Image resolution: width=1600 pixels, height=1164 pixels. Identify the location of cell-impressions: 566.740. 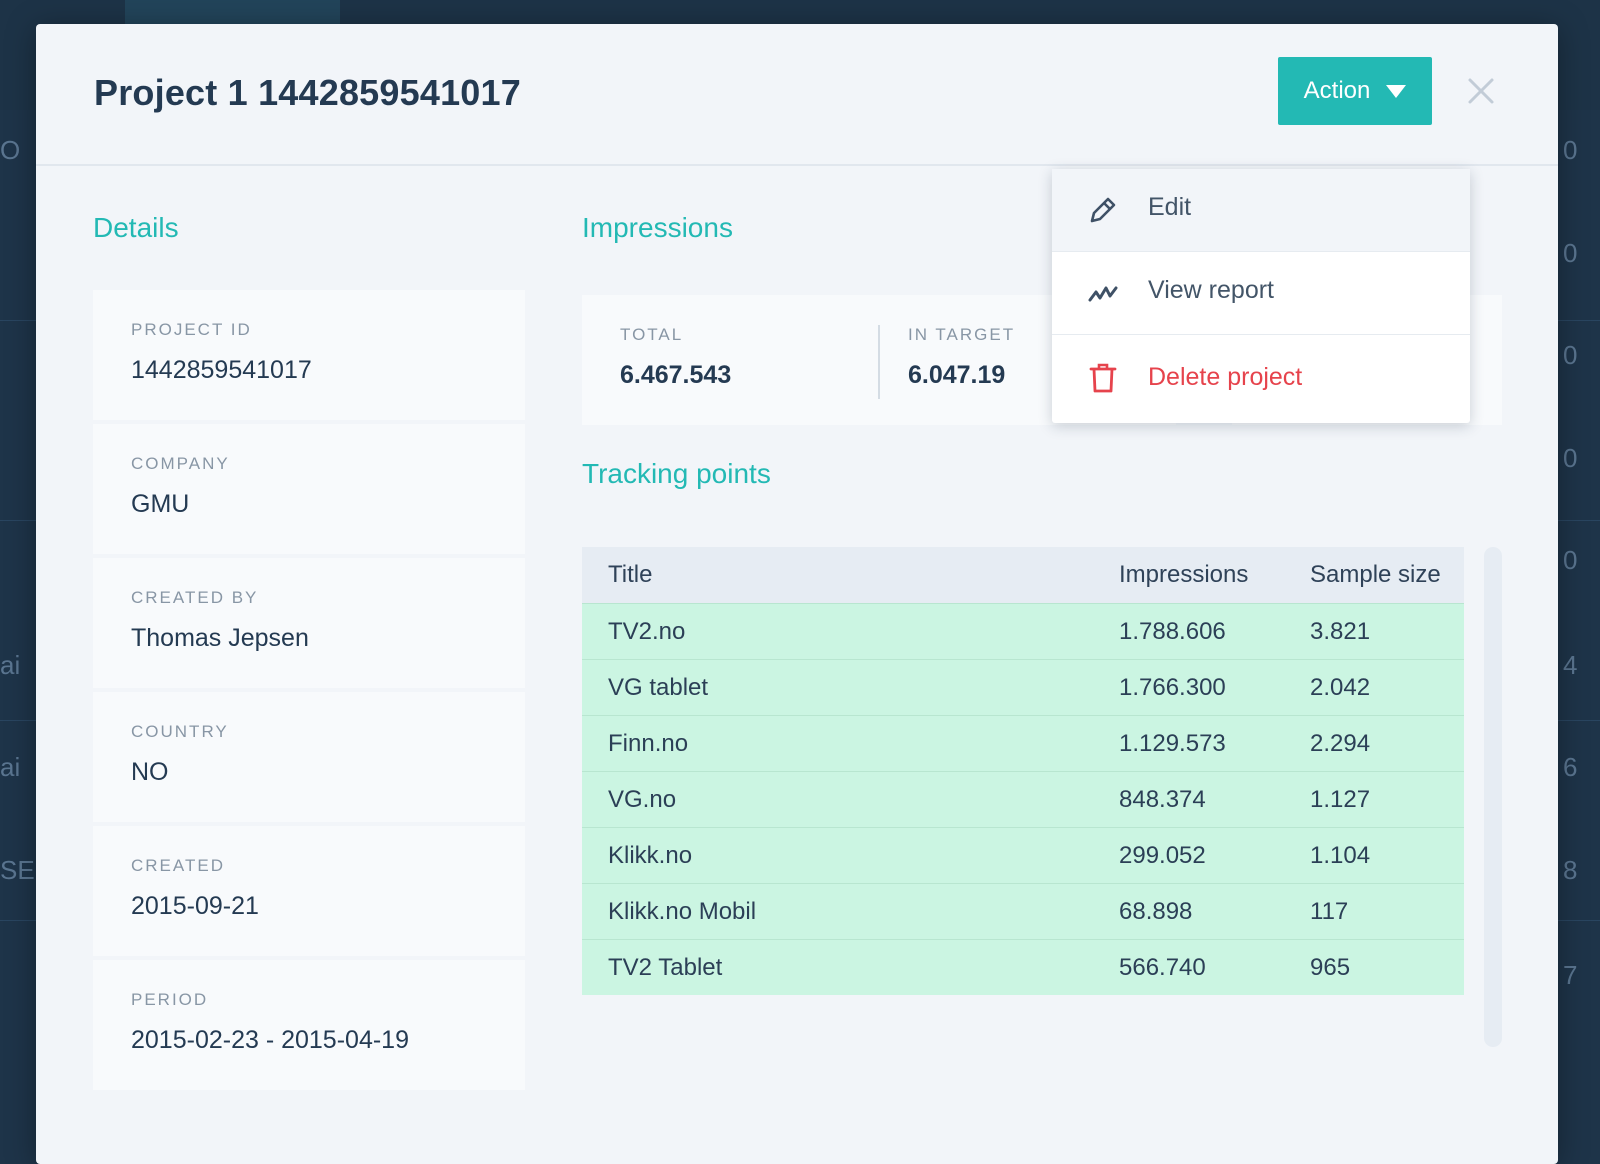
(1188, 967).